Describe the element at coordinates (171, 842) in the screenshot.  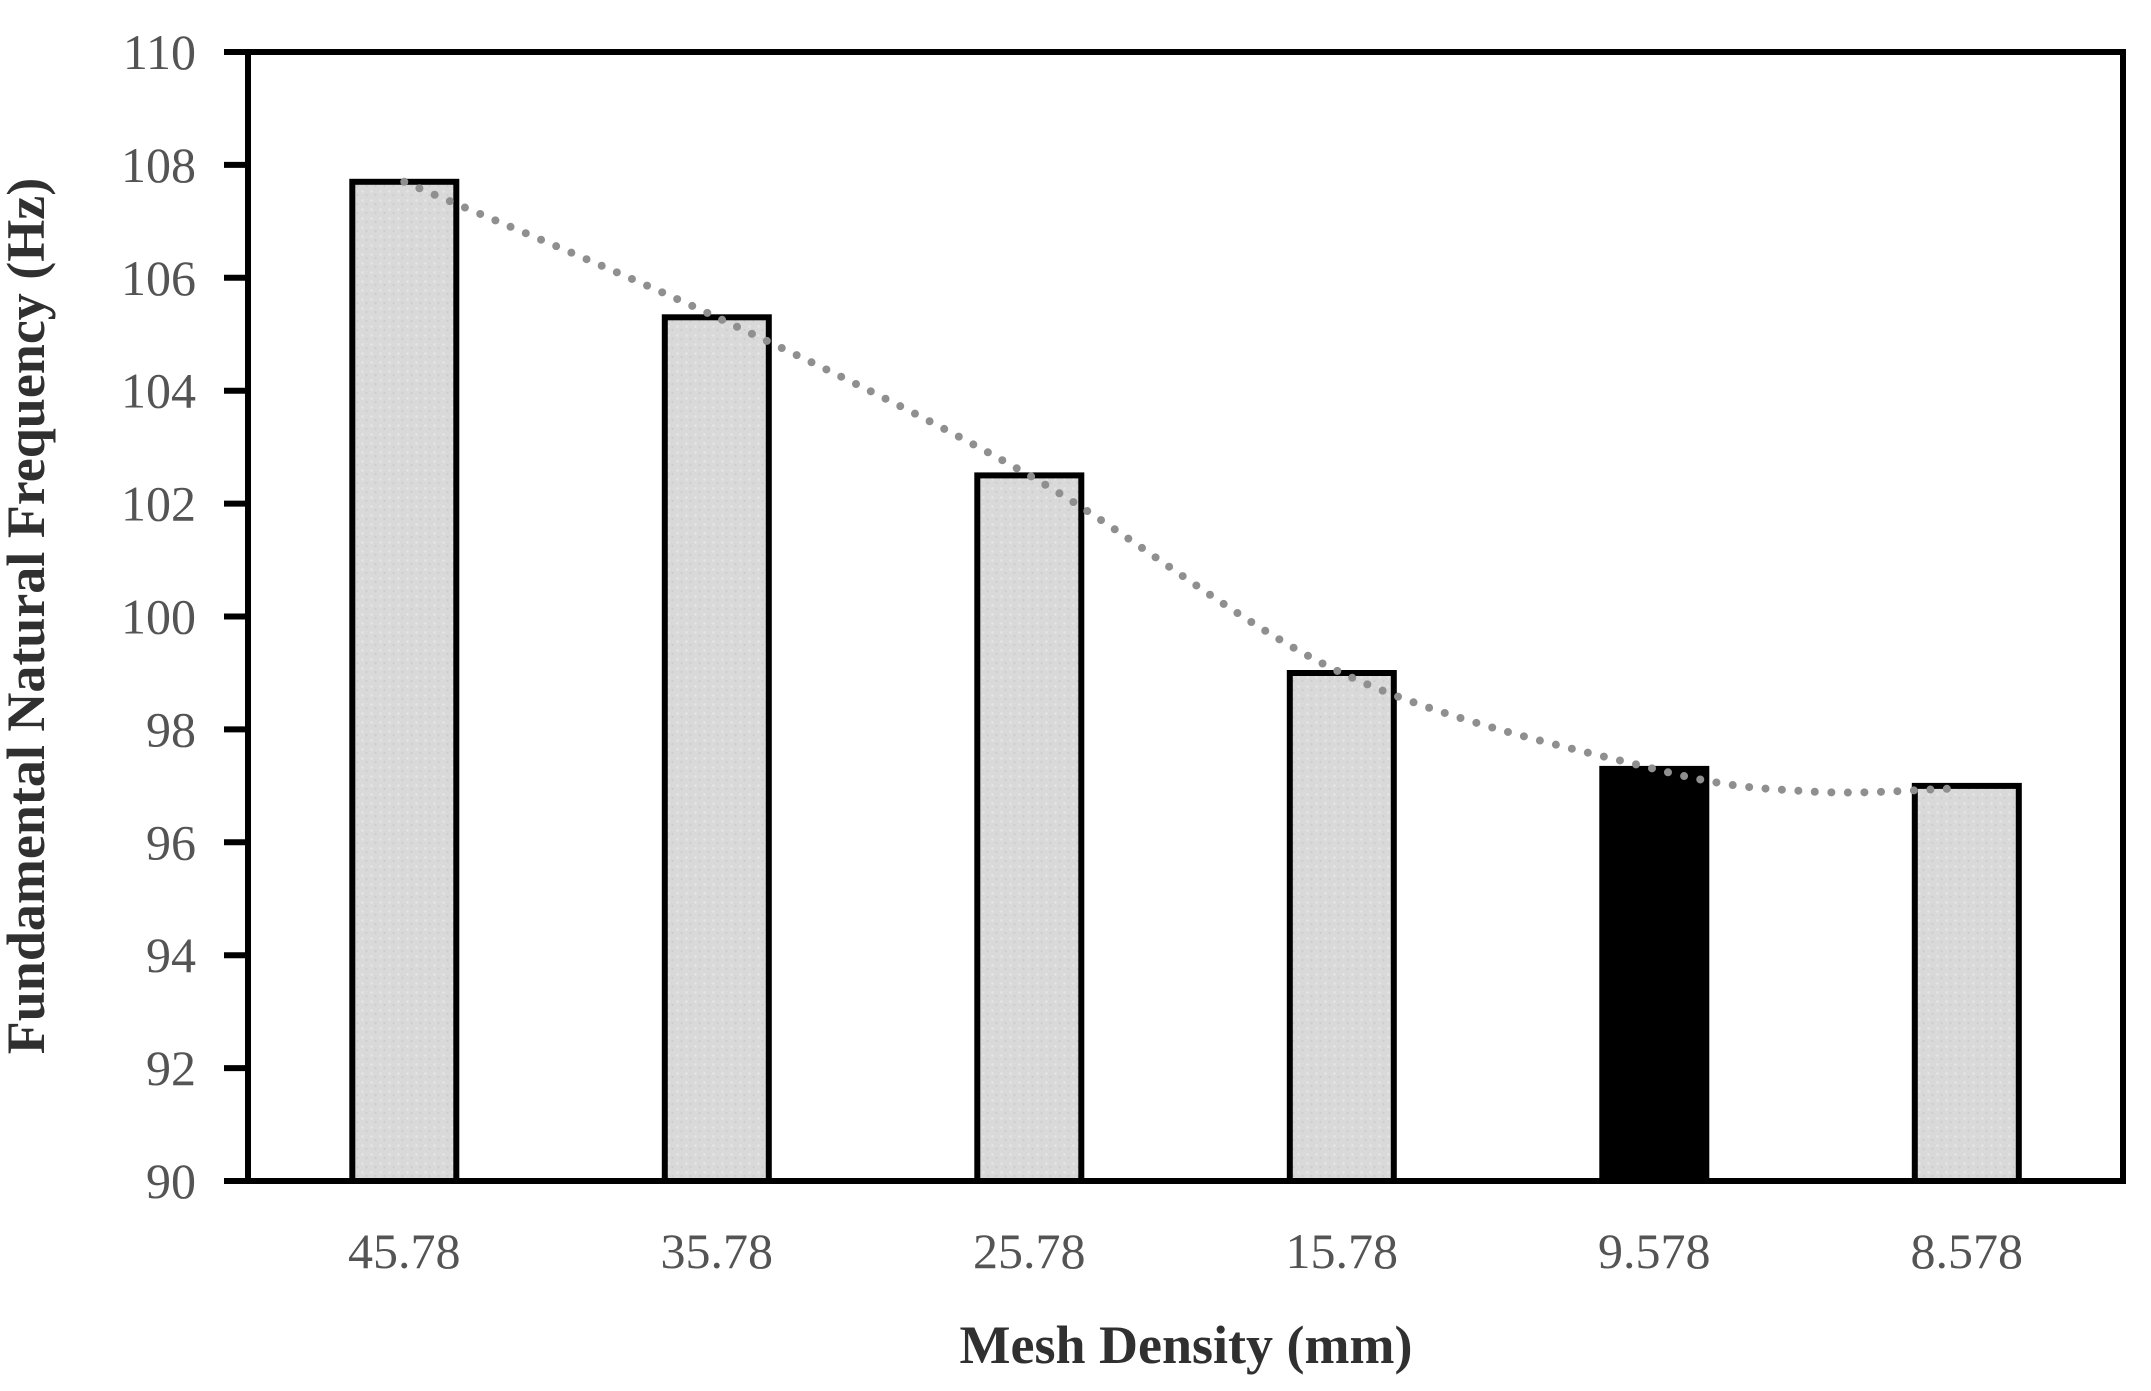
I see `y-tick-label: 96` at that location.